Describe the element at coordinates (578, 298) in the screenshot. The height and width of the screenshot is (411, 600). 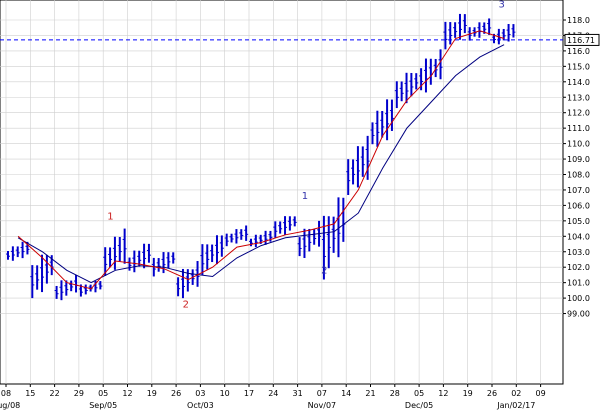
I see `y-tick-label: 100.0` at that location.